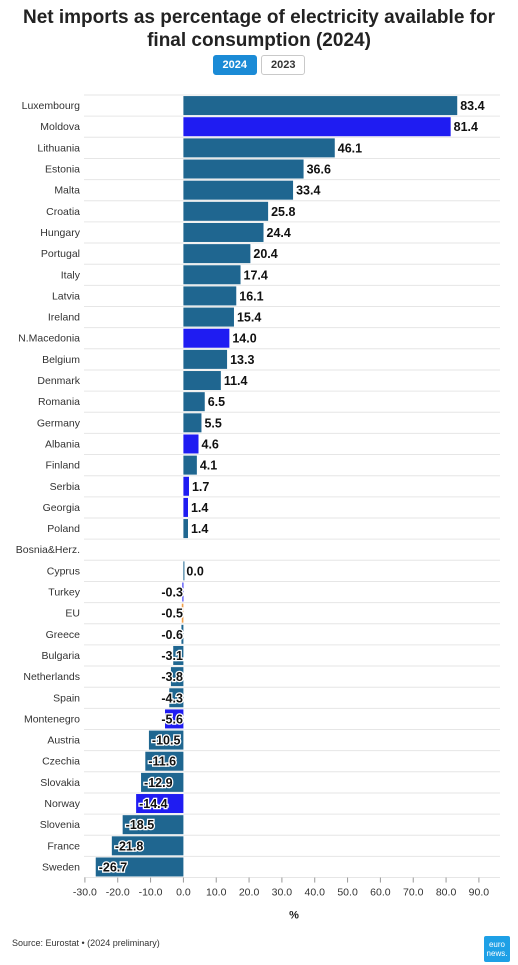 This screenshot has height=965, width=518. I want to click on value-label: 17.4, so click(256, 275).